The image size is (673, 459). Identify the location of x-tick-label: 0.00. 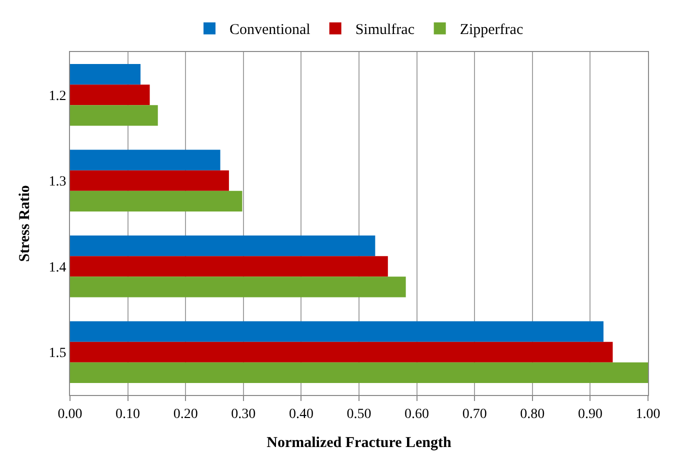
(70, 414).